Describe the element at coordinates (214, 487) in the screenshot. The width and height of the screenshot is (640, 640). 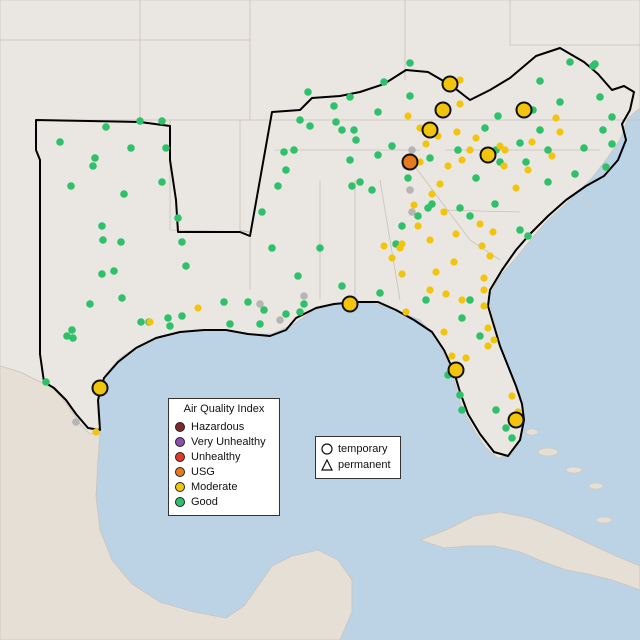
I see `legend-label: Moderate` at that location.